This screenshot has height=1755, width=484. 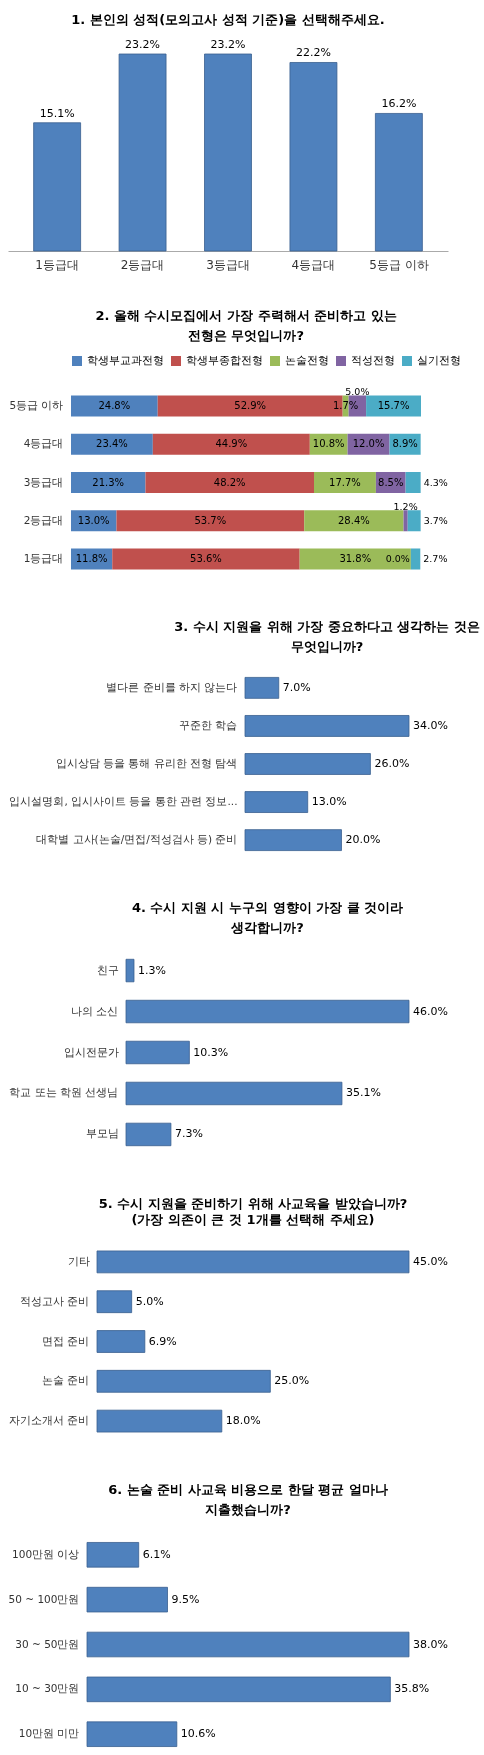 I want to click on y-tick-label: 30 ~ 50만원, so click(x=47, y=1643).